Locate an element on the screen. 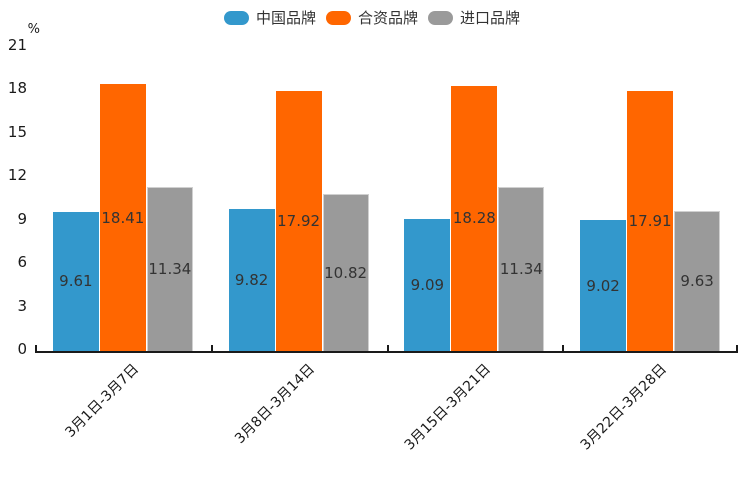 The height and width of the screenshot is (496, 744). bar-value-label: 9.61 is located at coordinates (76, 281).